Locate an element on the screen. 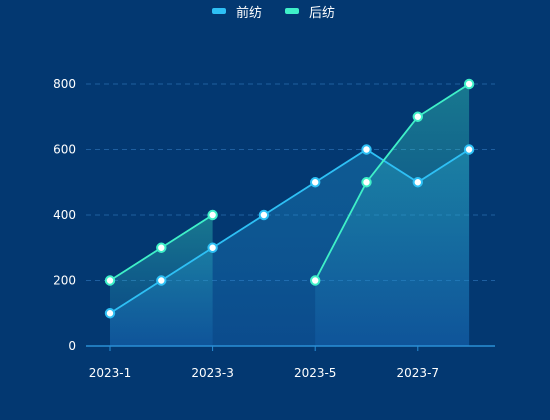 This screenshot has height=420, width=550. y-tick-label: 0 is located at coordinates (72, 346).